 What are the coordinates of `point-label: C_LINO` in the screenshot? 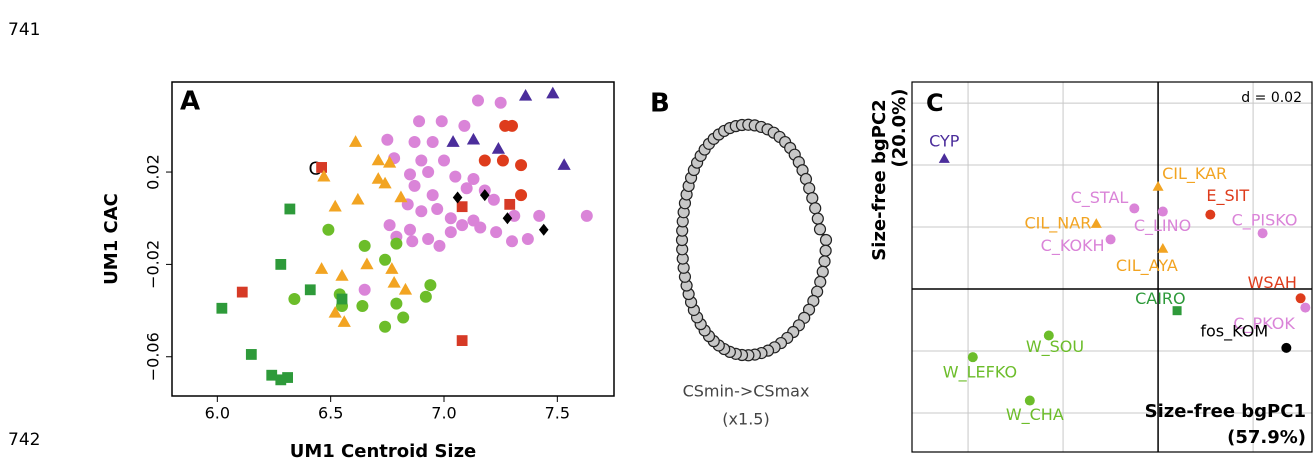 It's located at (1162, 226).